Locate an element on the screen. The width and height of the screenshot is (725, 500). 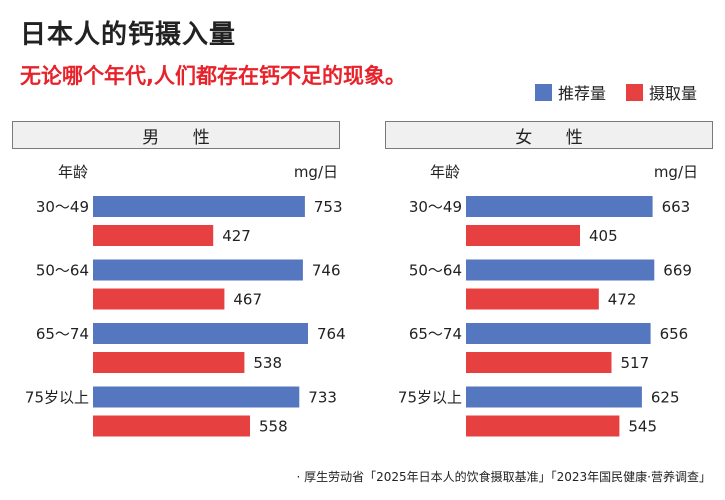
data-label: 558 is located at coordinates (273, 427).